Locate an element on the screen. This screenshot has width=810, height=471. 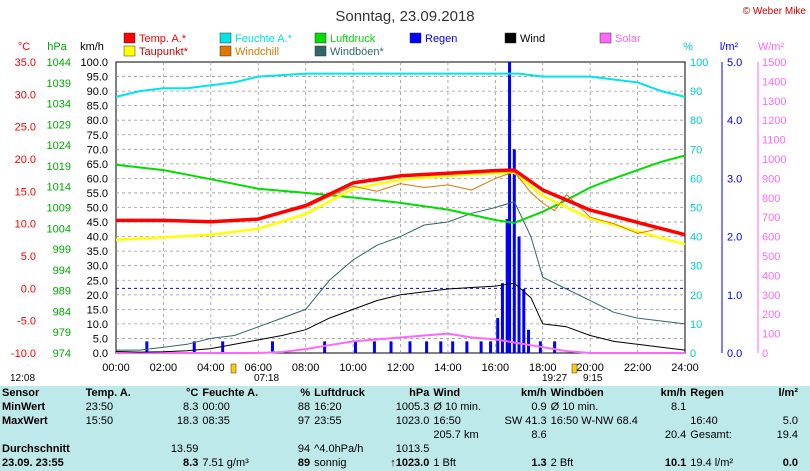
stats-row-label: MinWert is located at coordinates (24, 407).